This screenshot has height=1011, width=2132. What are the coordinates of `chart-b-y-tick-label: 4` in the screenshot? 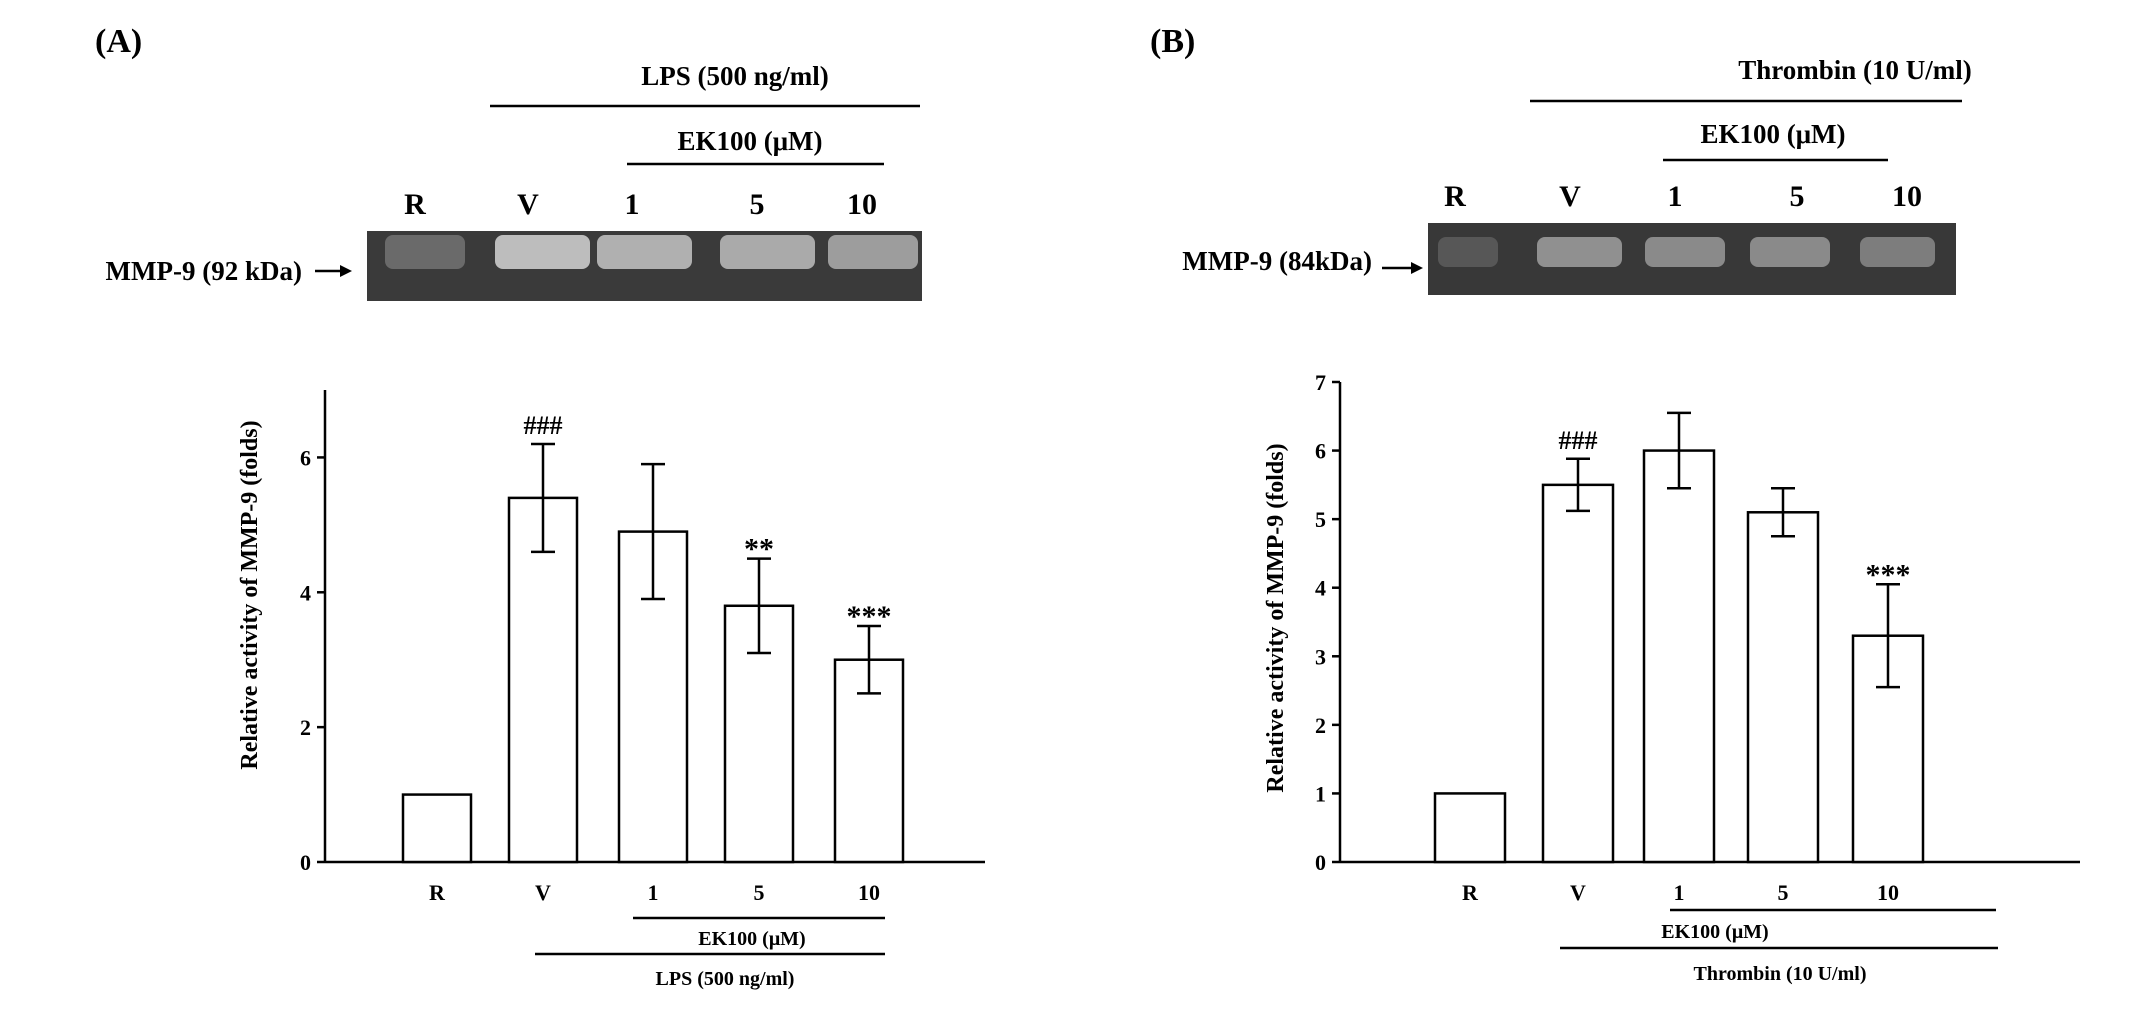 It's located at (1320, 588).